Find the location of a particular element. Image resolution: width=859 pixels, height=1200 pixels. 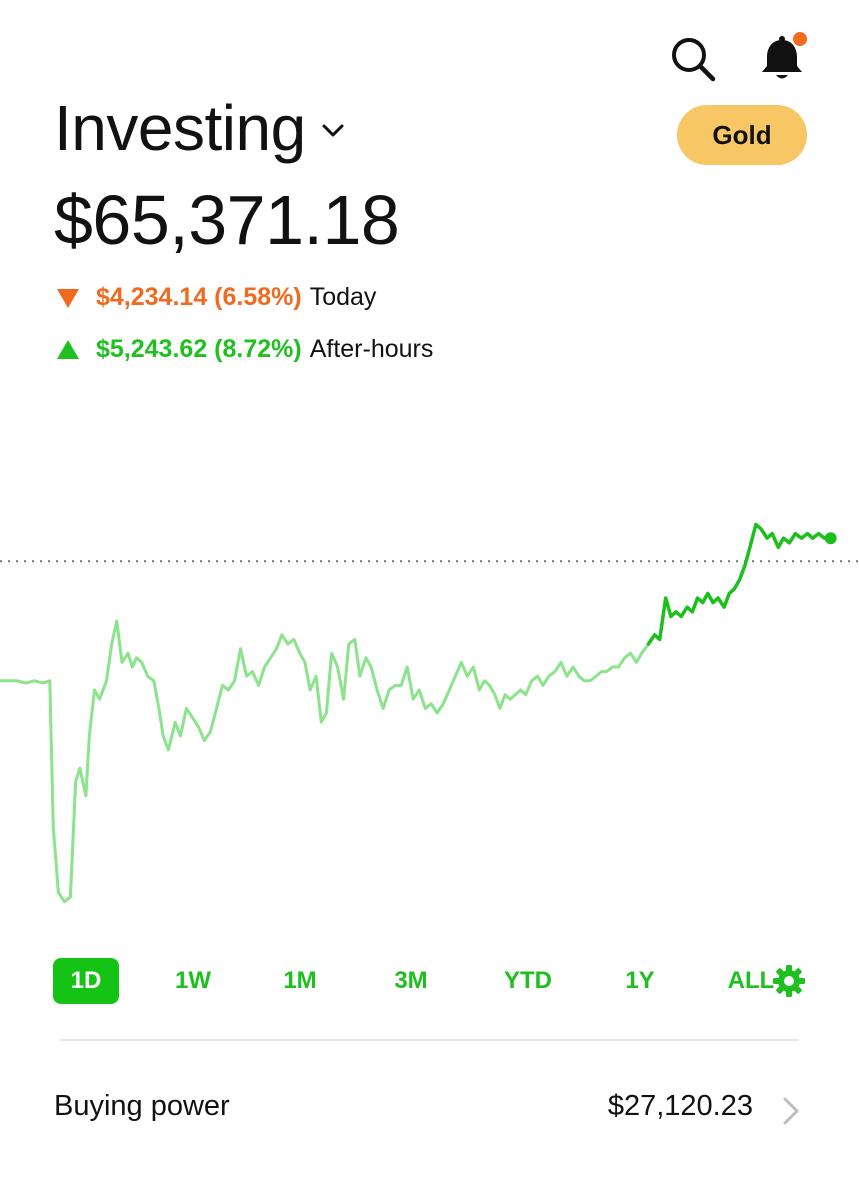

range-selector: 1D 1W 1M 3M YTD 1Y ALL is located at coordinates (429, 982).